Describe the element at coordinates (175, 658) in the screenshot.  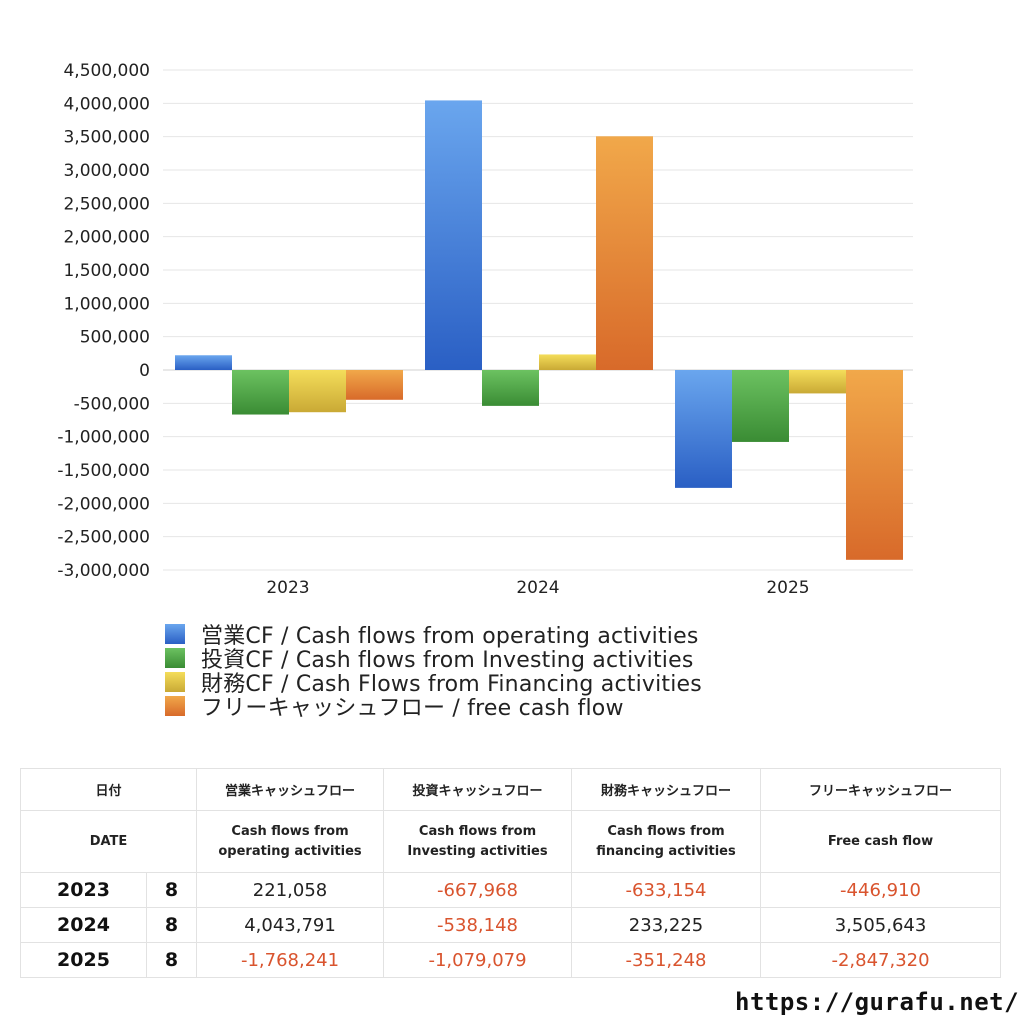
I see `legend-swatch-investing` at that location.